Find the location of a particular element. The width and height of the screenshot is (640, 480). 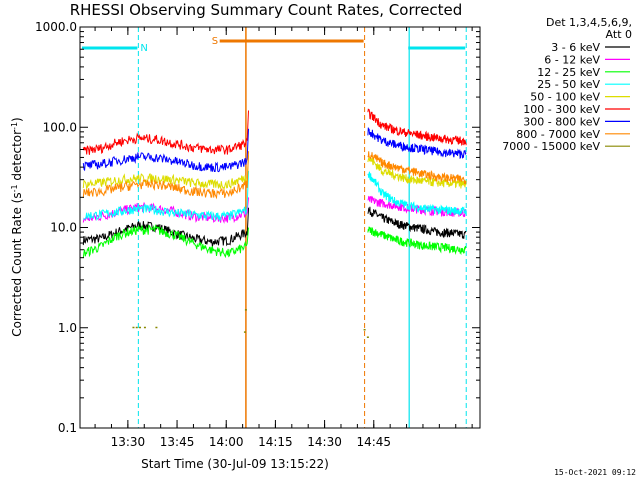

y-axis-label: Corrected Count Rate (s-1 detector-1) is located at coordinates (17, 226).